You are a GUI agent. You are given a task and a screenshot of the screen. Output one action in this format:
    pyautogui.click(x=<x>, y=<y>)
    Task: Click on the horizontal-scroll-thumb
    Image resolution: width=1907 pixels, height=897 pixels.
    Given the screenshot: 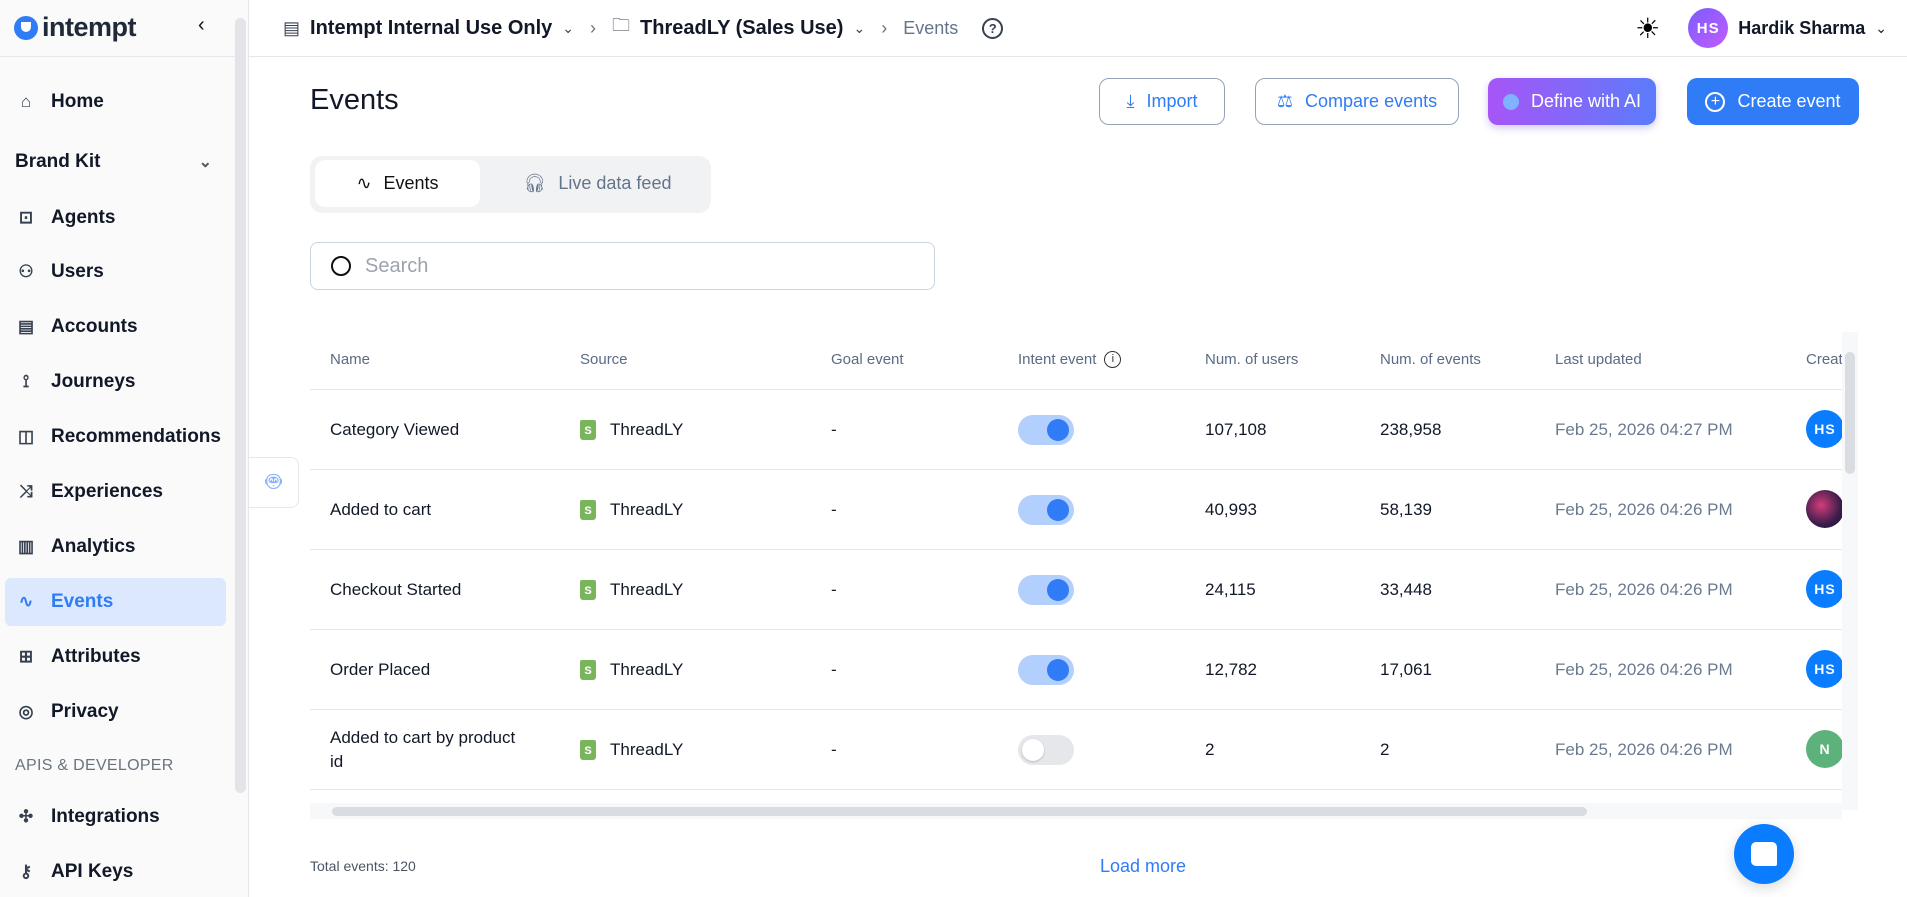 What is the action you would take?
    pyautogui.click(x=959, y=811)
    